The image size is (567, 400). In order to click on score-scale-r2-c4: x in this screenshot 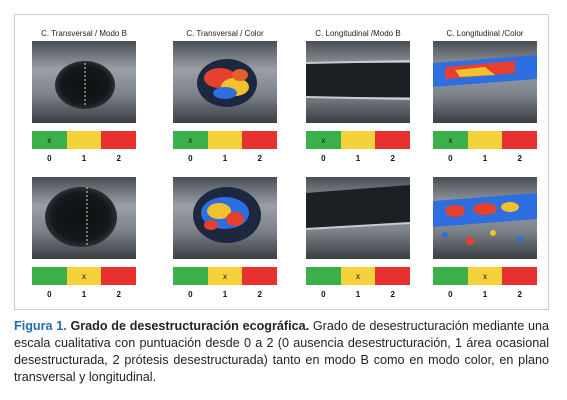, I will do `click(485, 276)`.